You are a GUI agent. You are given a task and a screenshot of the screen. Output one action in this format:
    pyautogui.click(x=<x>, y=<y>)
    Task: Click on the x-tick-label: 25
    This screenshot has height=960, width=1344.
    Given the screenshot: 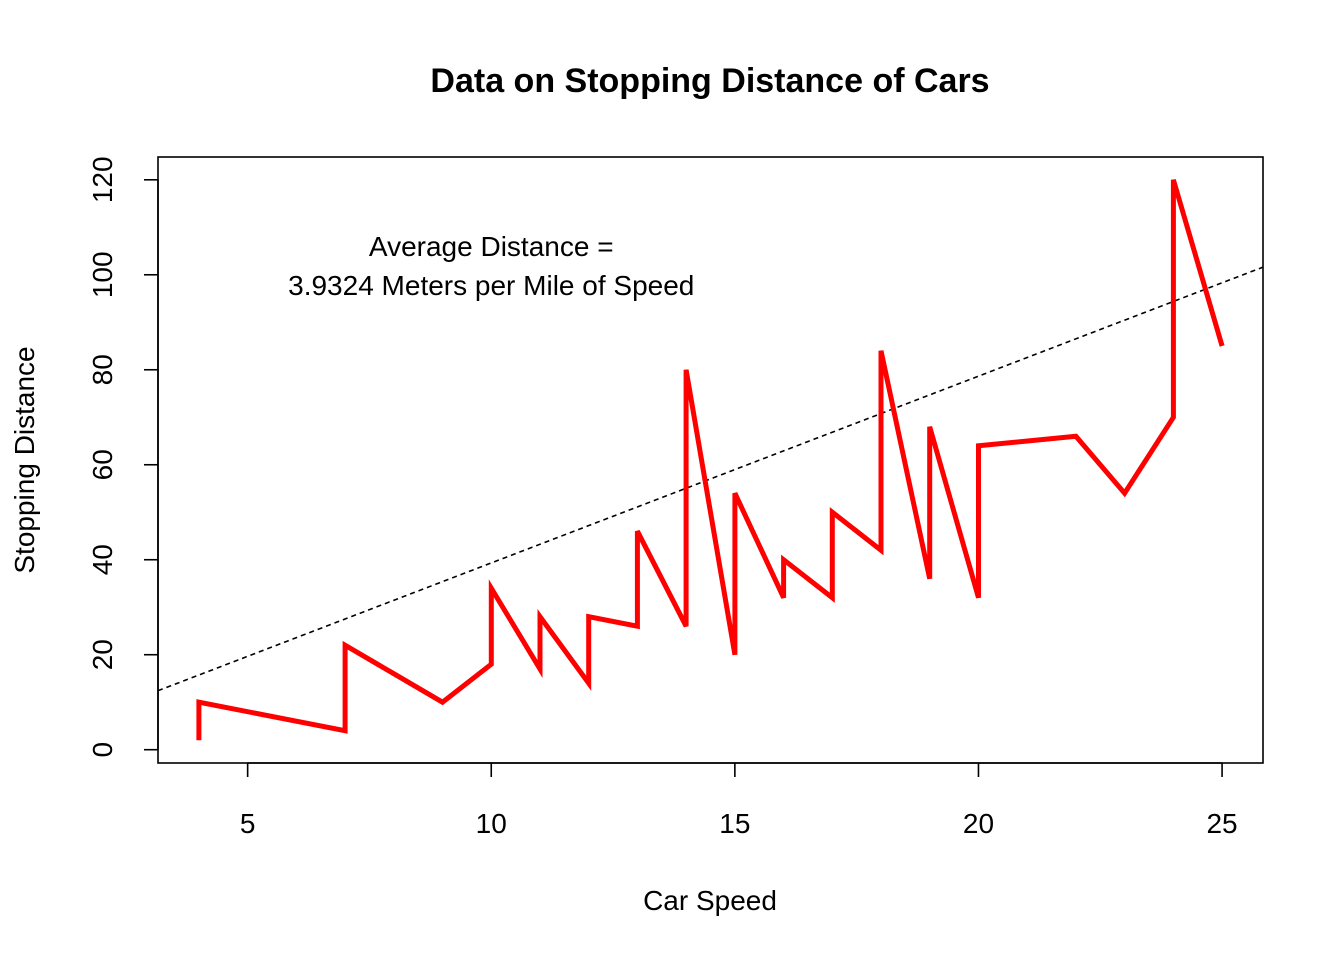 What is the action you would take?
    pyautogui.click(x=1221, y=823)
    